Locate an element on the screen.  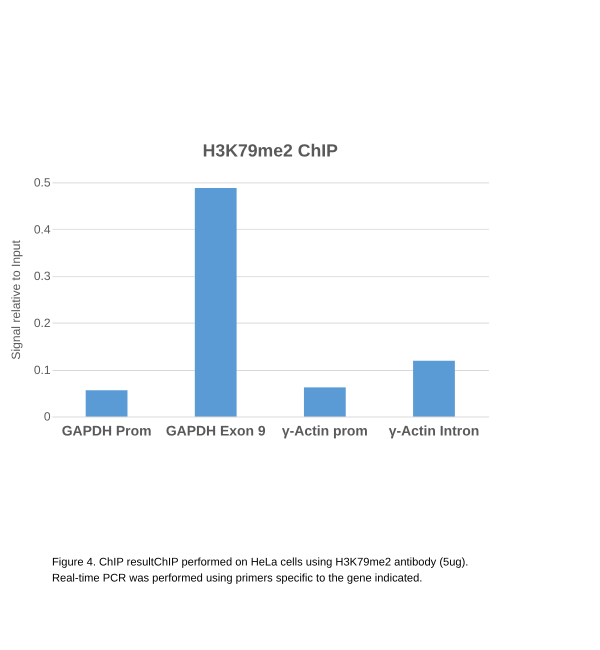
x-tick-label: γ-Actin Intron is located at coordinates (434, 430).